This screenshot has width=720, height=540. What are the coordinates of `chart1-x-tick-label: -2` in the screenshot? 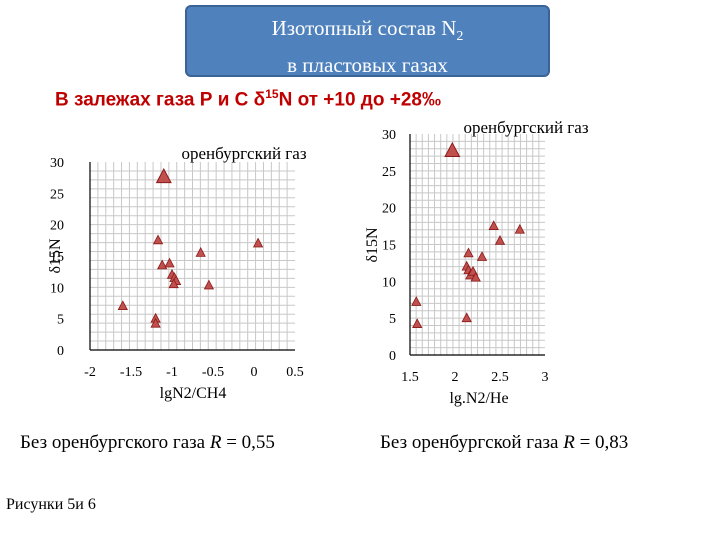 It's located at (90, 372).